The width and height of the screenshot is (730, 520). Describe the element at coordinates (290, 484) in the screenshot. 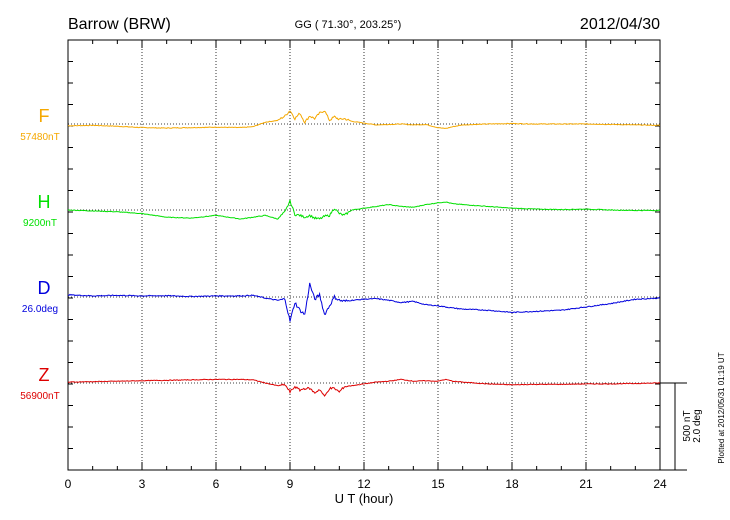

I see `x-tick-label-9: 9` at that location.